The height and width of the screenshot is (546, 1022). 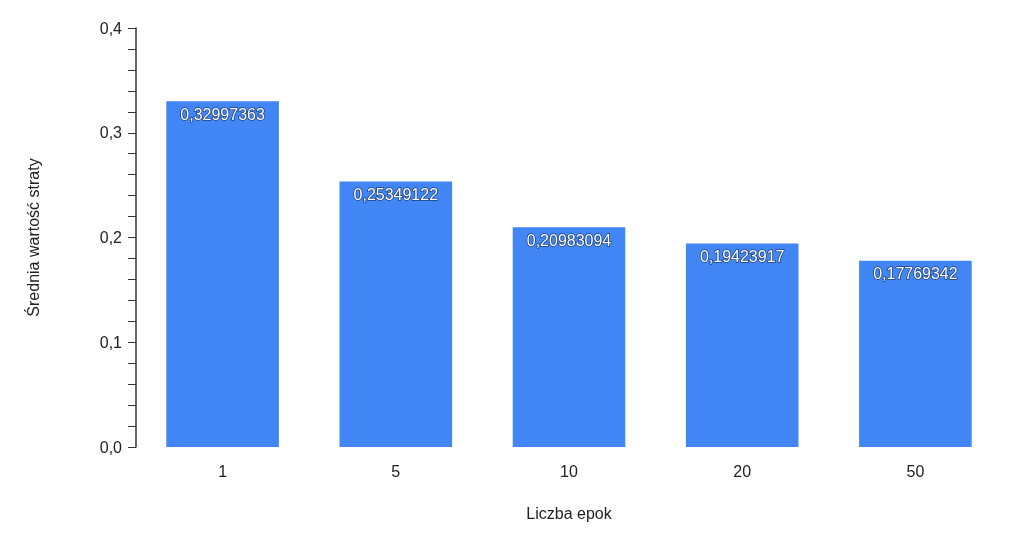 What do you see at coordinates (915, 471) in the screenshot?
I see `x-tick-label: 50` at bounding box center [915, 471].